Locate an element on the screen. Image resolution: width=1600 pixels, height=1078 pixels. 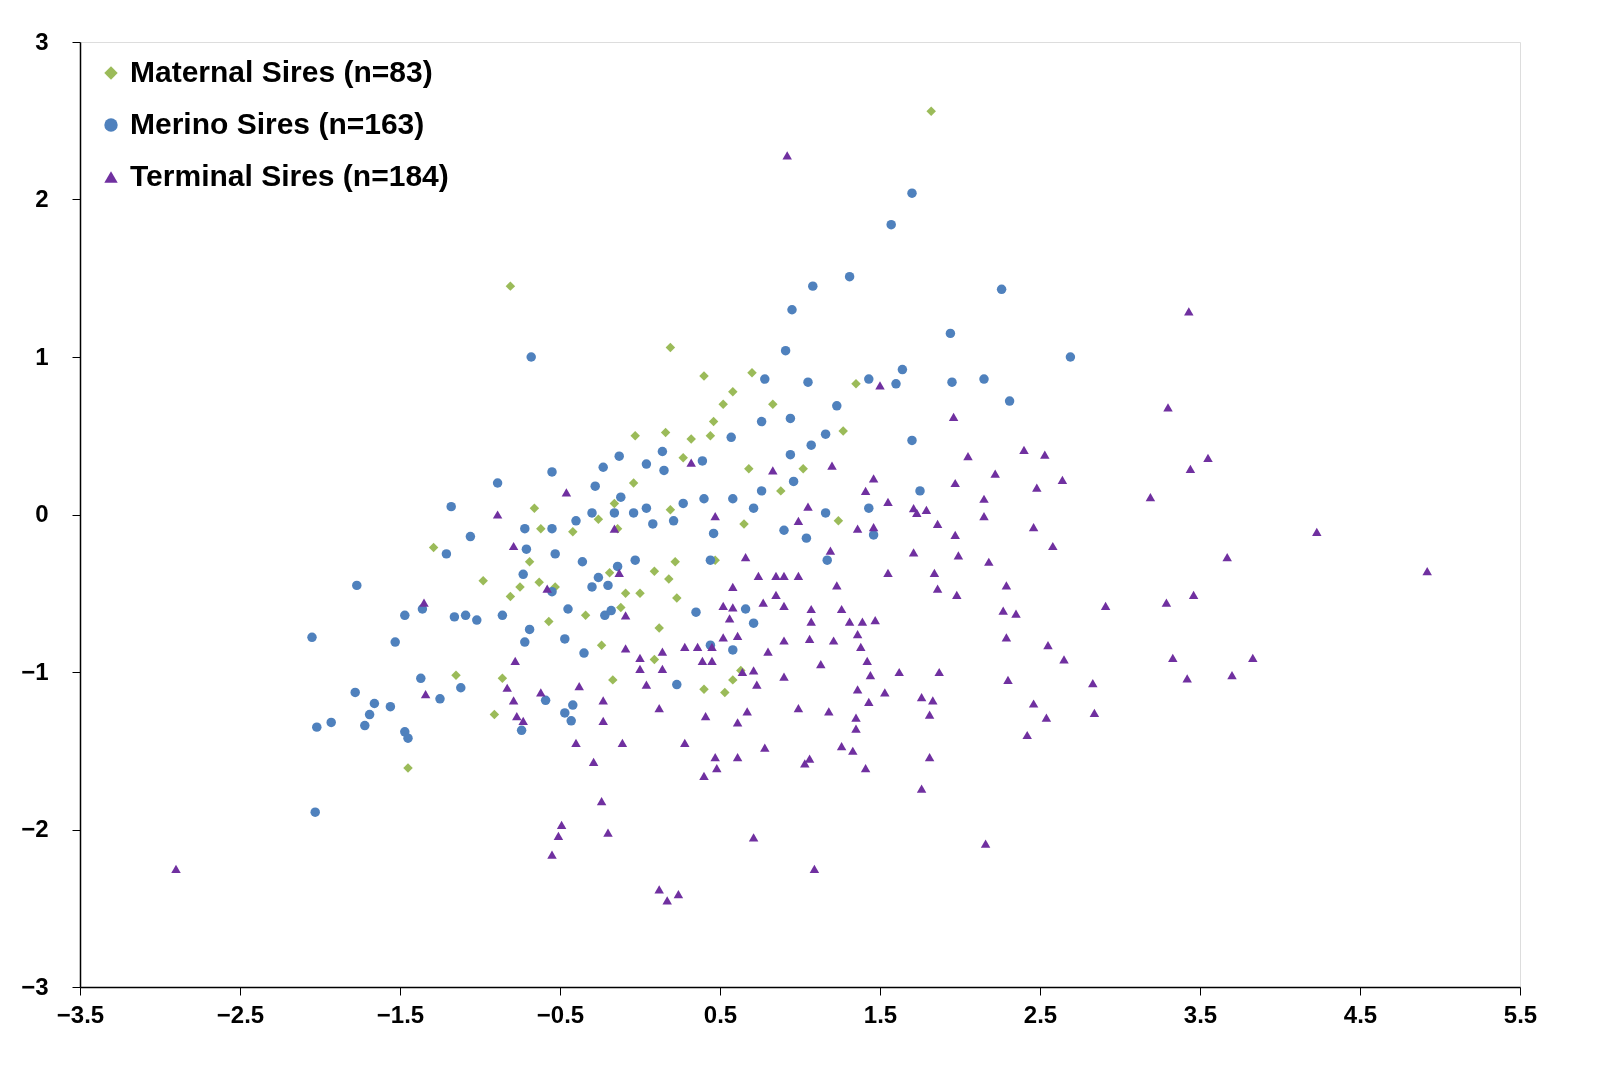
x-tick-label: 0.5 is located at coordinates (720, 1014).